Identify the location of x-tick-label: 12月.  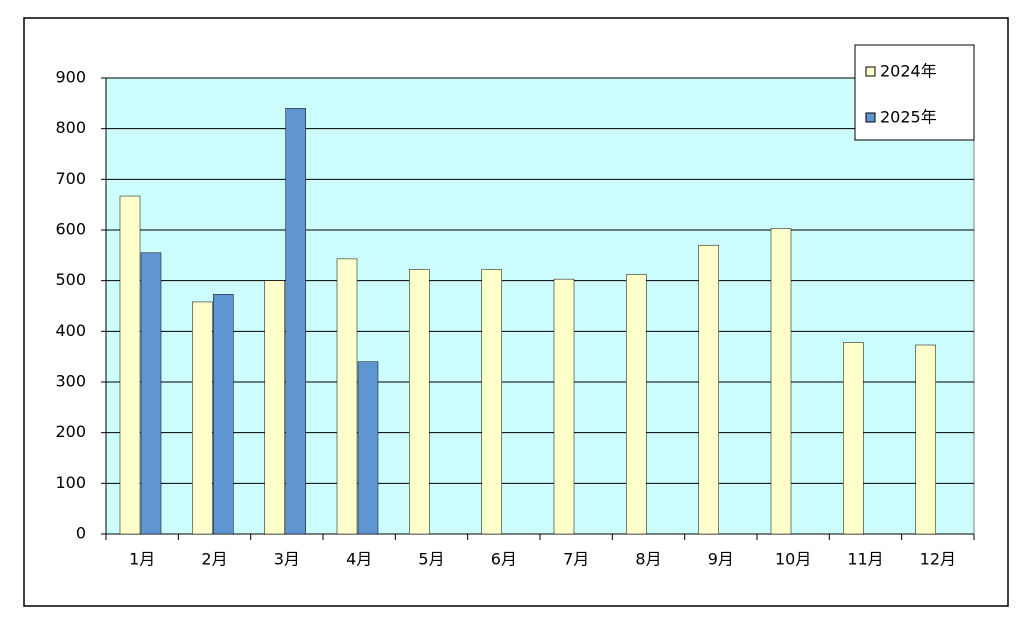
(938, 559).